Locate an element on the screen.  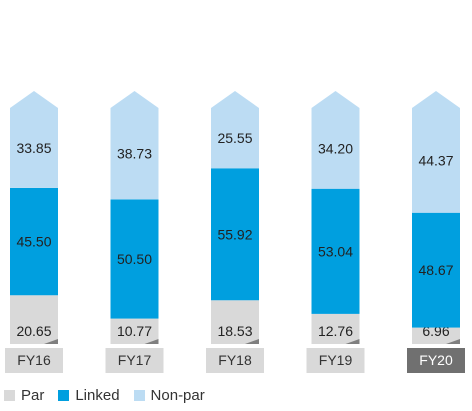
legend-item-linked: Linked is located at coordinates (89, 395).